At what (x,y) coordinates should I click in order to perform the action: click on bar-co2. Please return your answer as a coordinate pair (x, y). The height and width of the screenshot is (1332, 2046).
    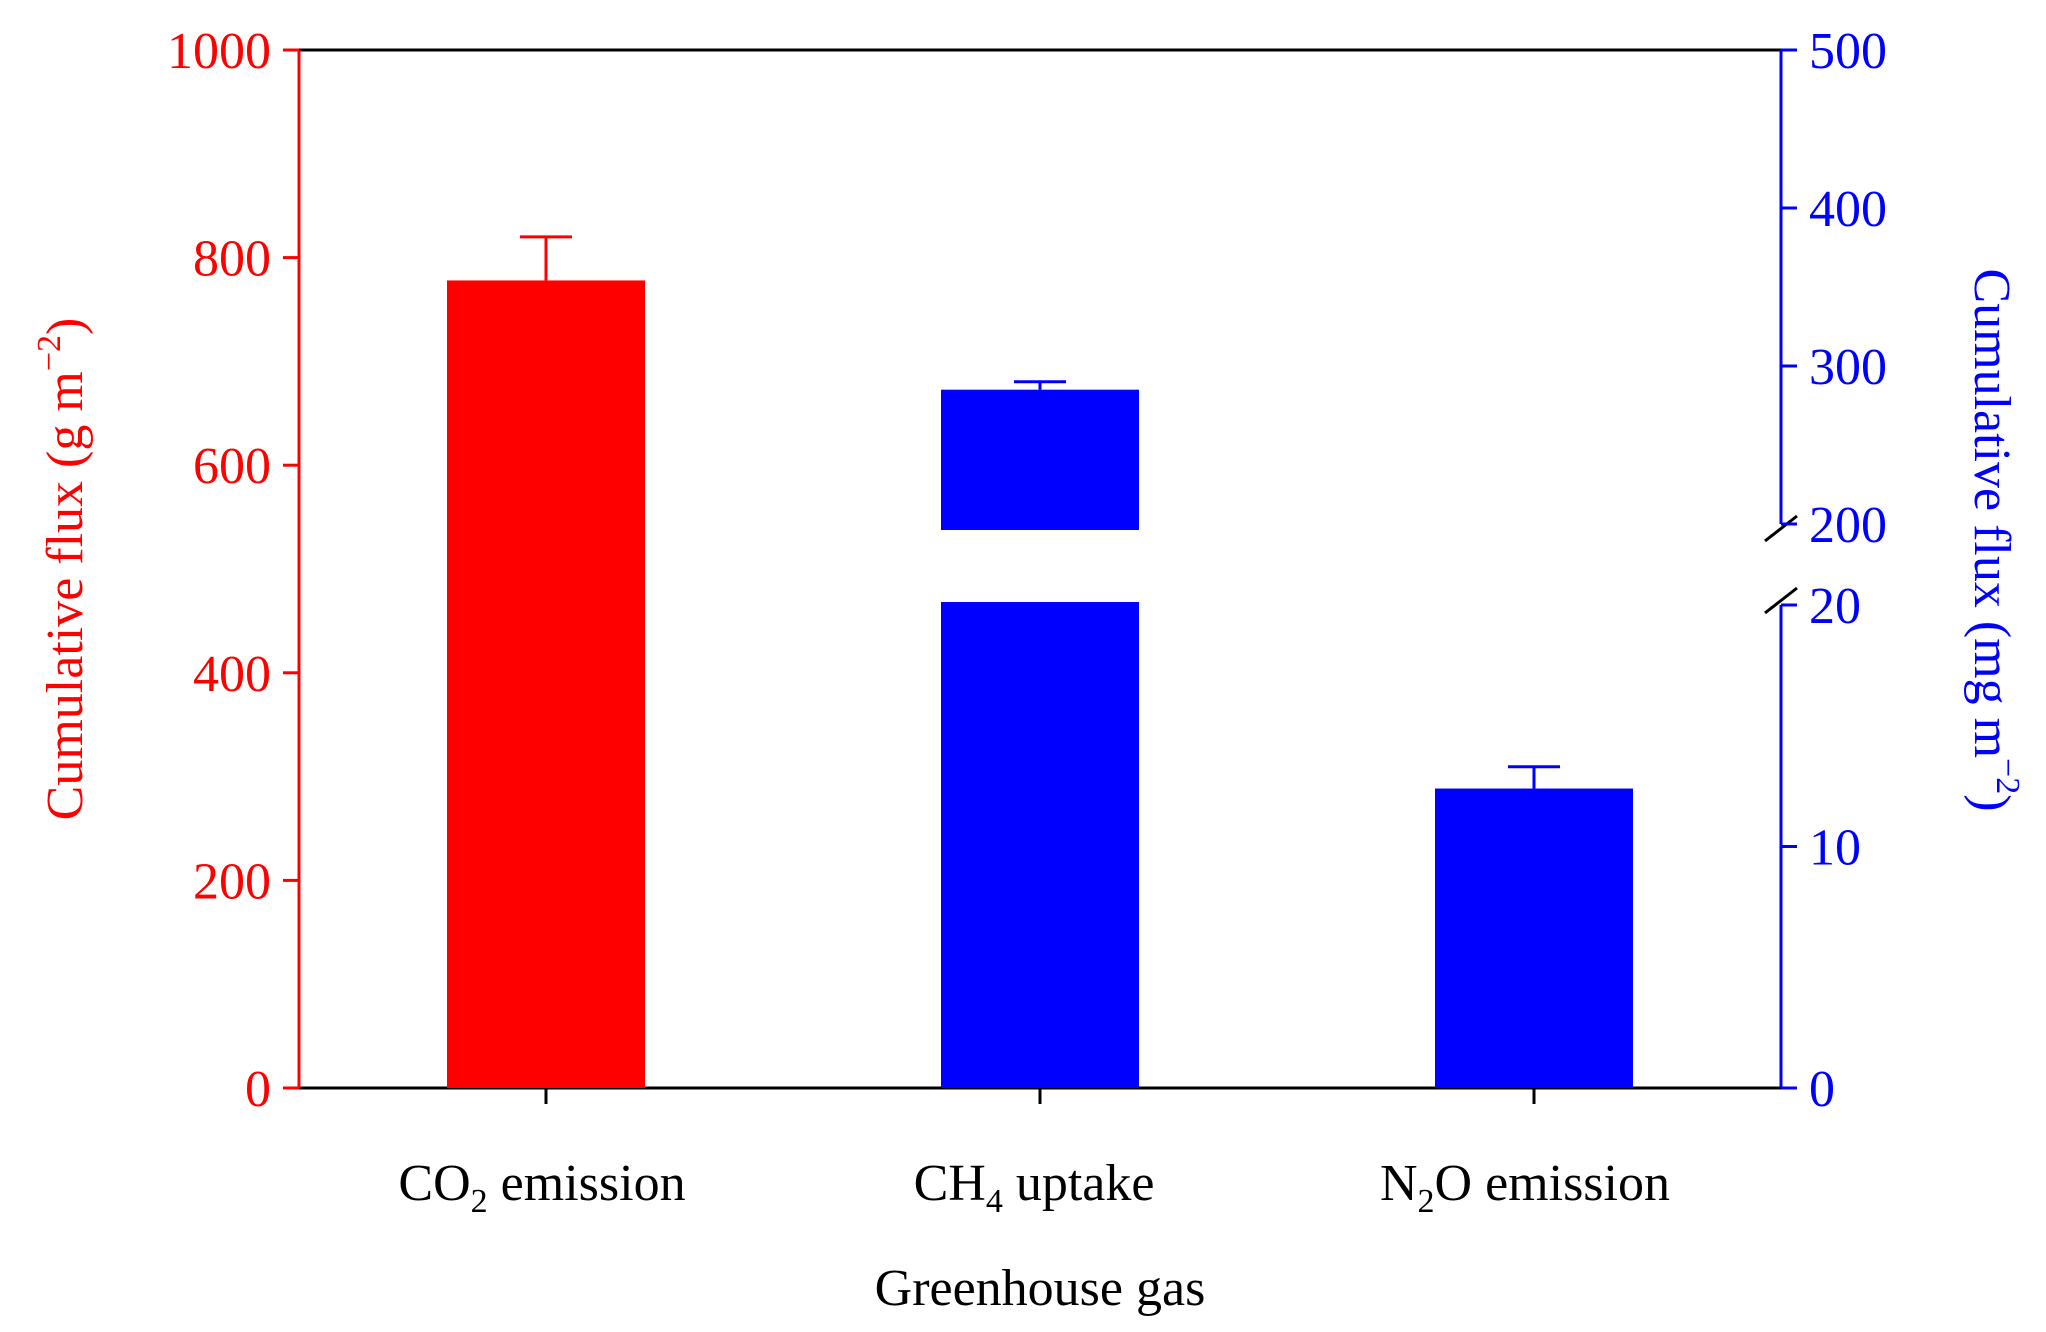
    Looking at the image, I should click on (546, 684).